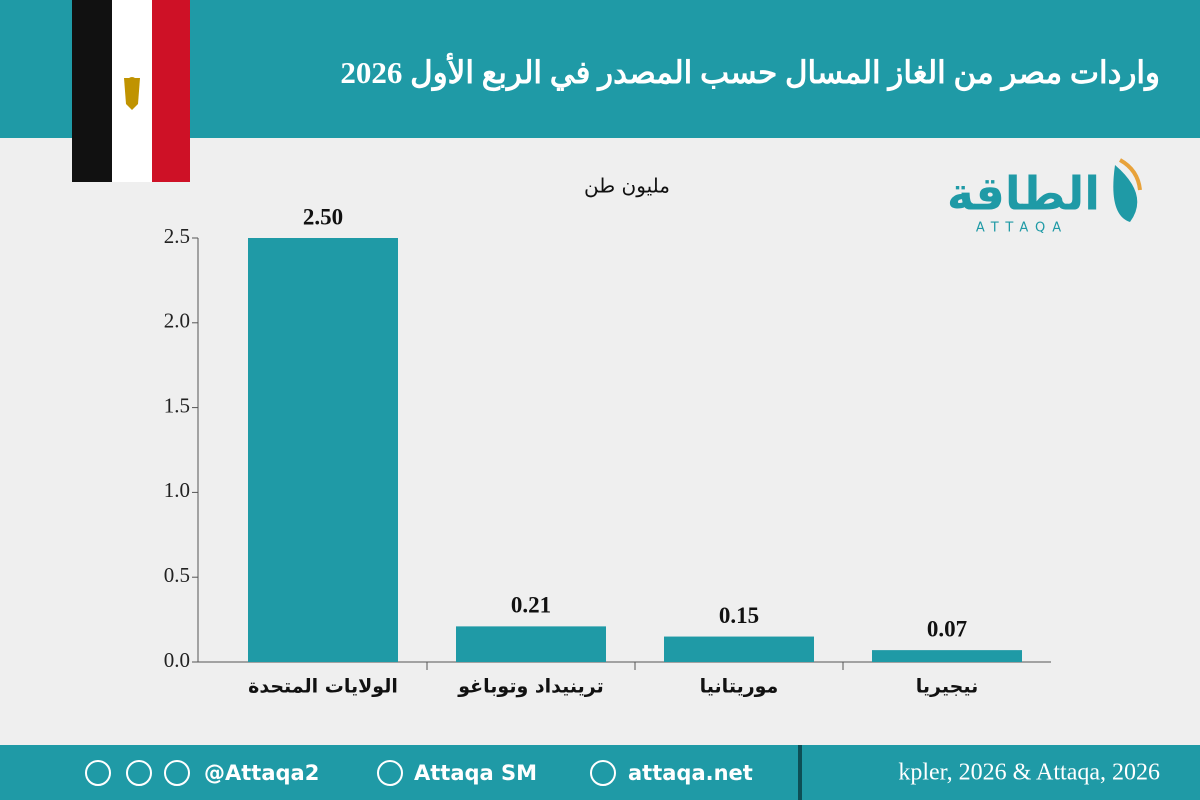 The width and height of the screenshot is (1200, 800). Describe the element at coordinates (1022, 228) in the screenshot. I see `logo-latin: ATTAQA` at that location.